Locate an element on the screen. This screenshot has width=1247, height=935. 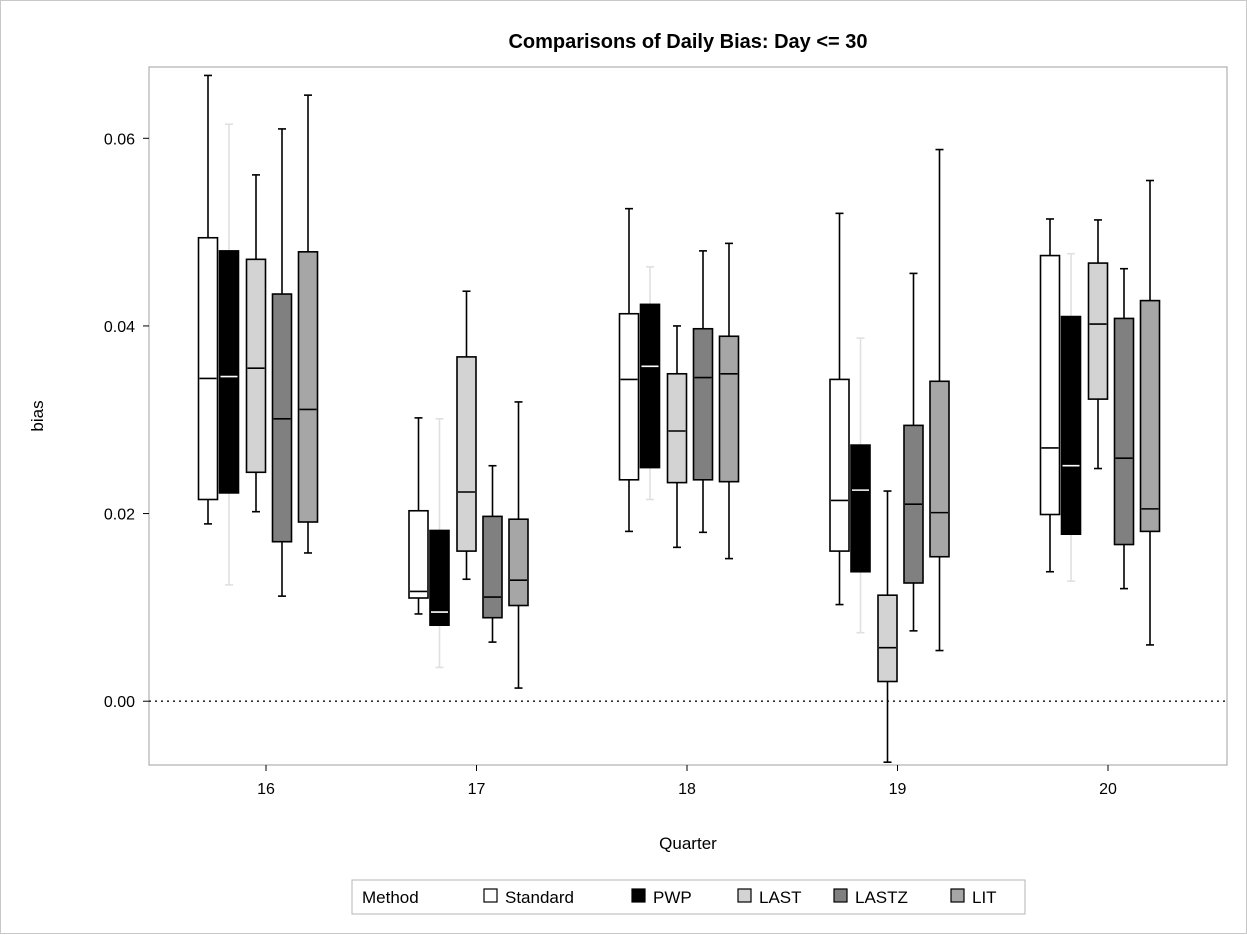
x-axis: 16 17 18 19 20 is located at coordinates (687, 781).